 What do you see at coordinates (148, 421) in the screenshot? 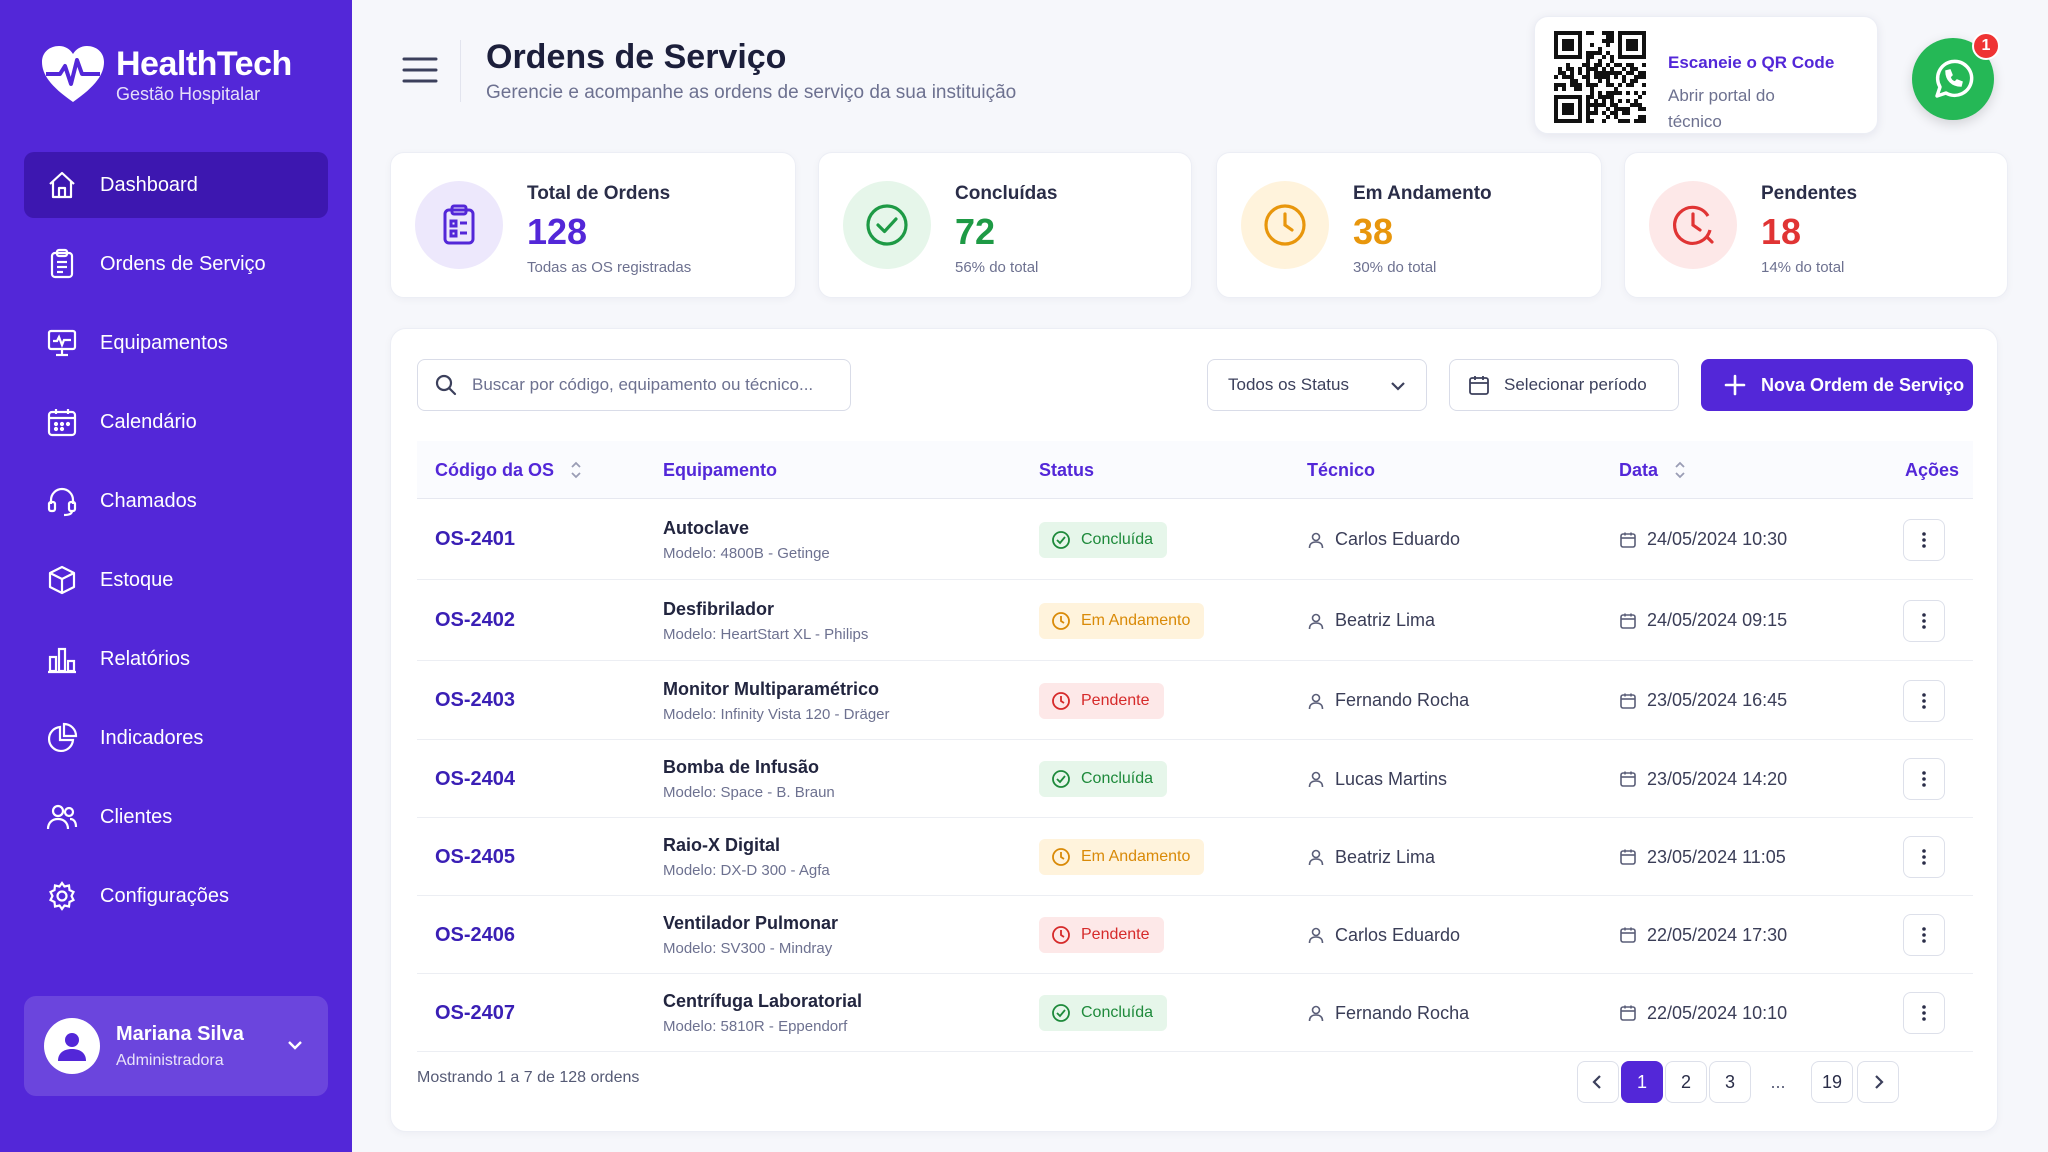
I see `sidebar-item-label: Calendário` at bounding box center [148, 421].